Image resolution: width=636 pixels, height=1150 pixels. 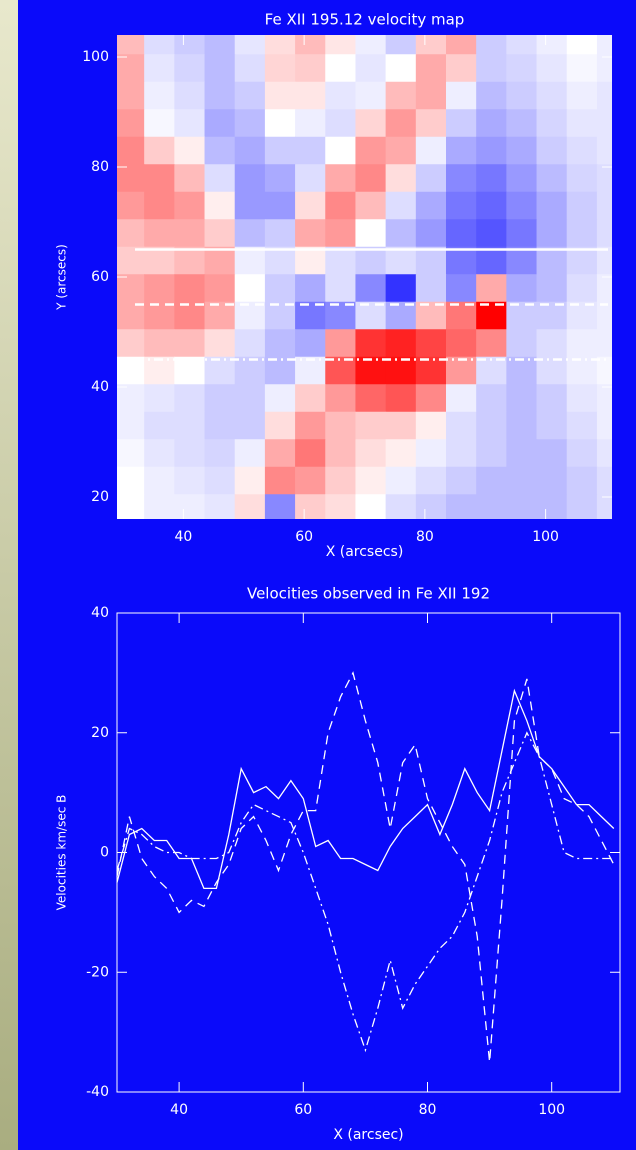 I want to click on y-tick-label: 40, so click(x=100, y=387).